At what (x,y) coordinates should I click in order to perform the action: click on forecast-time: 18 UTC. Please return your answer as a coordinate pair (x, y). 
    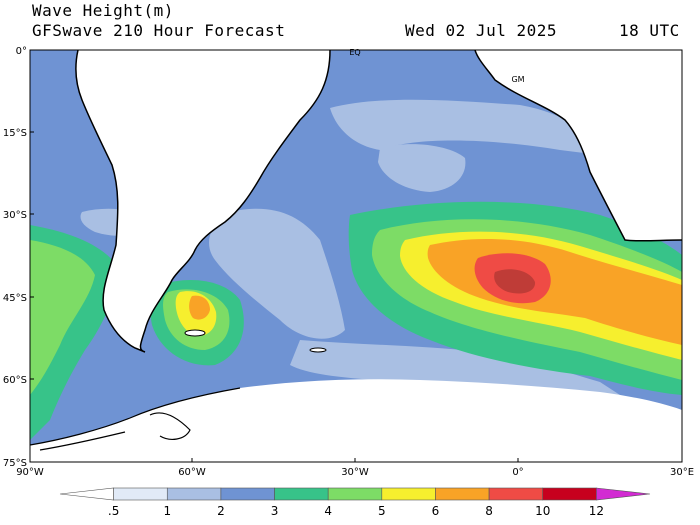
    Looking at the image, I should click on (649, 30).